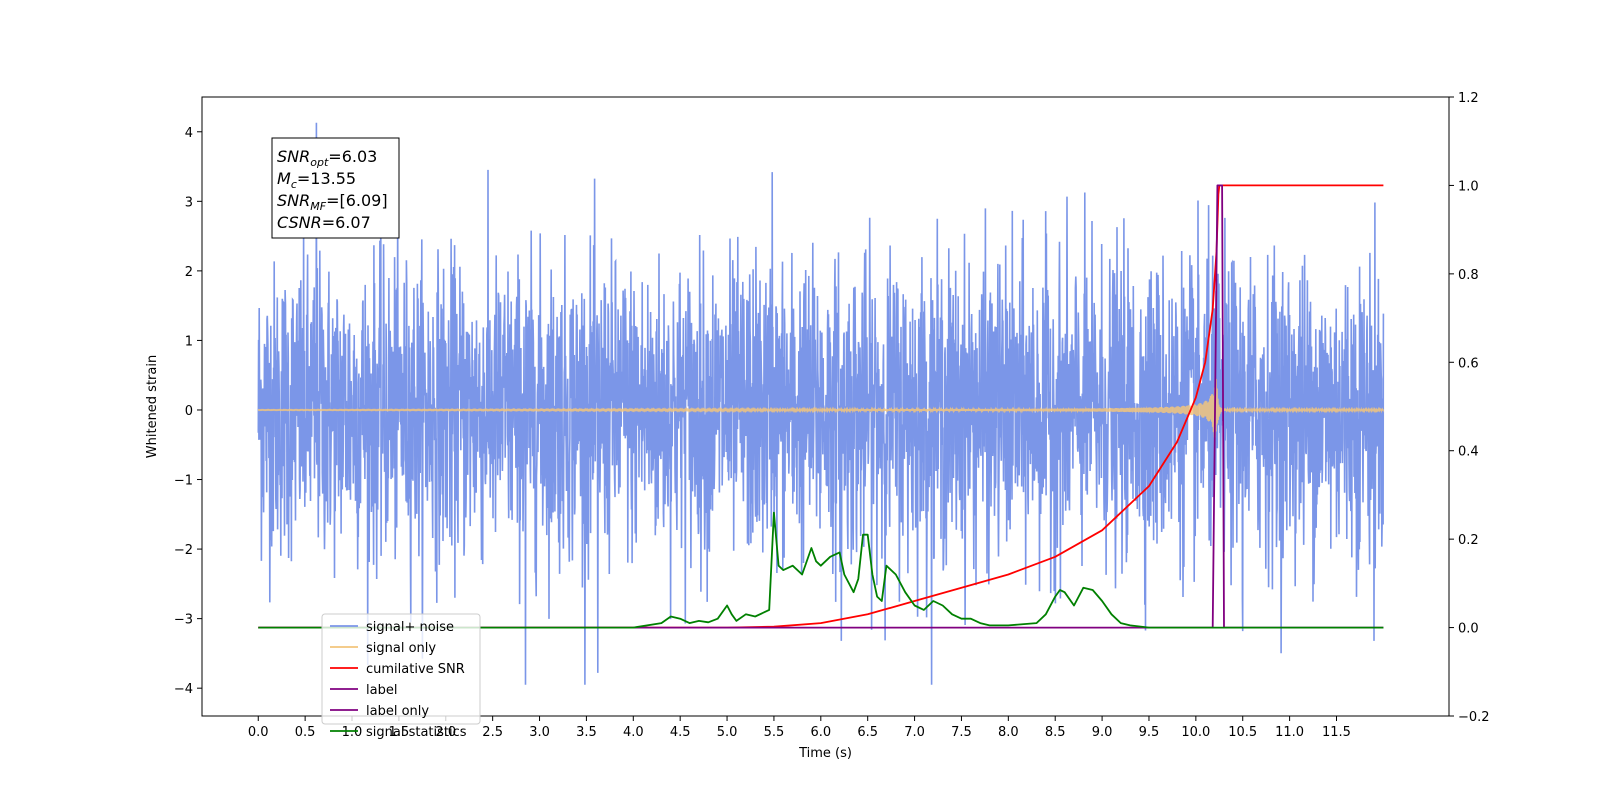 Image resolution: width=1600 pixels, height=800 pixels. What do you see at coordinates (1195, 732) in the screenshot?
I see `x-tick-label: 10.0` at bounding box center [1195, 732].